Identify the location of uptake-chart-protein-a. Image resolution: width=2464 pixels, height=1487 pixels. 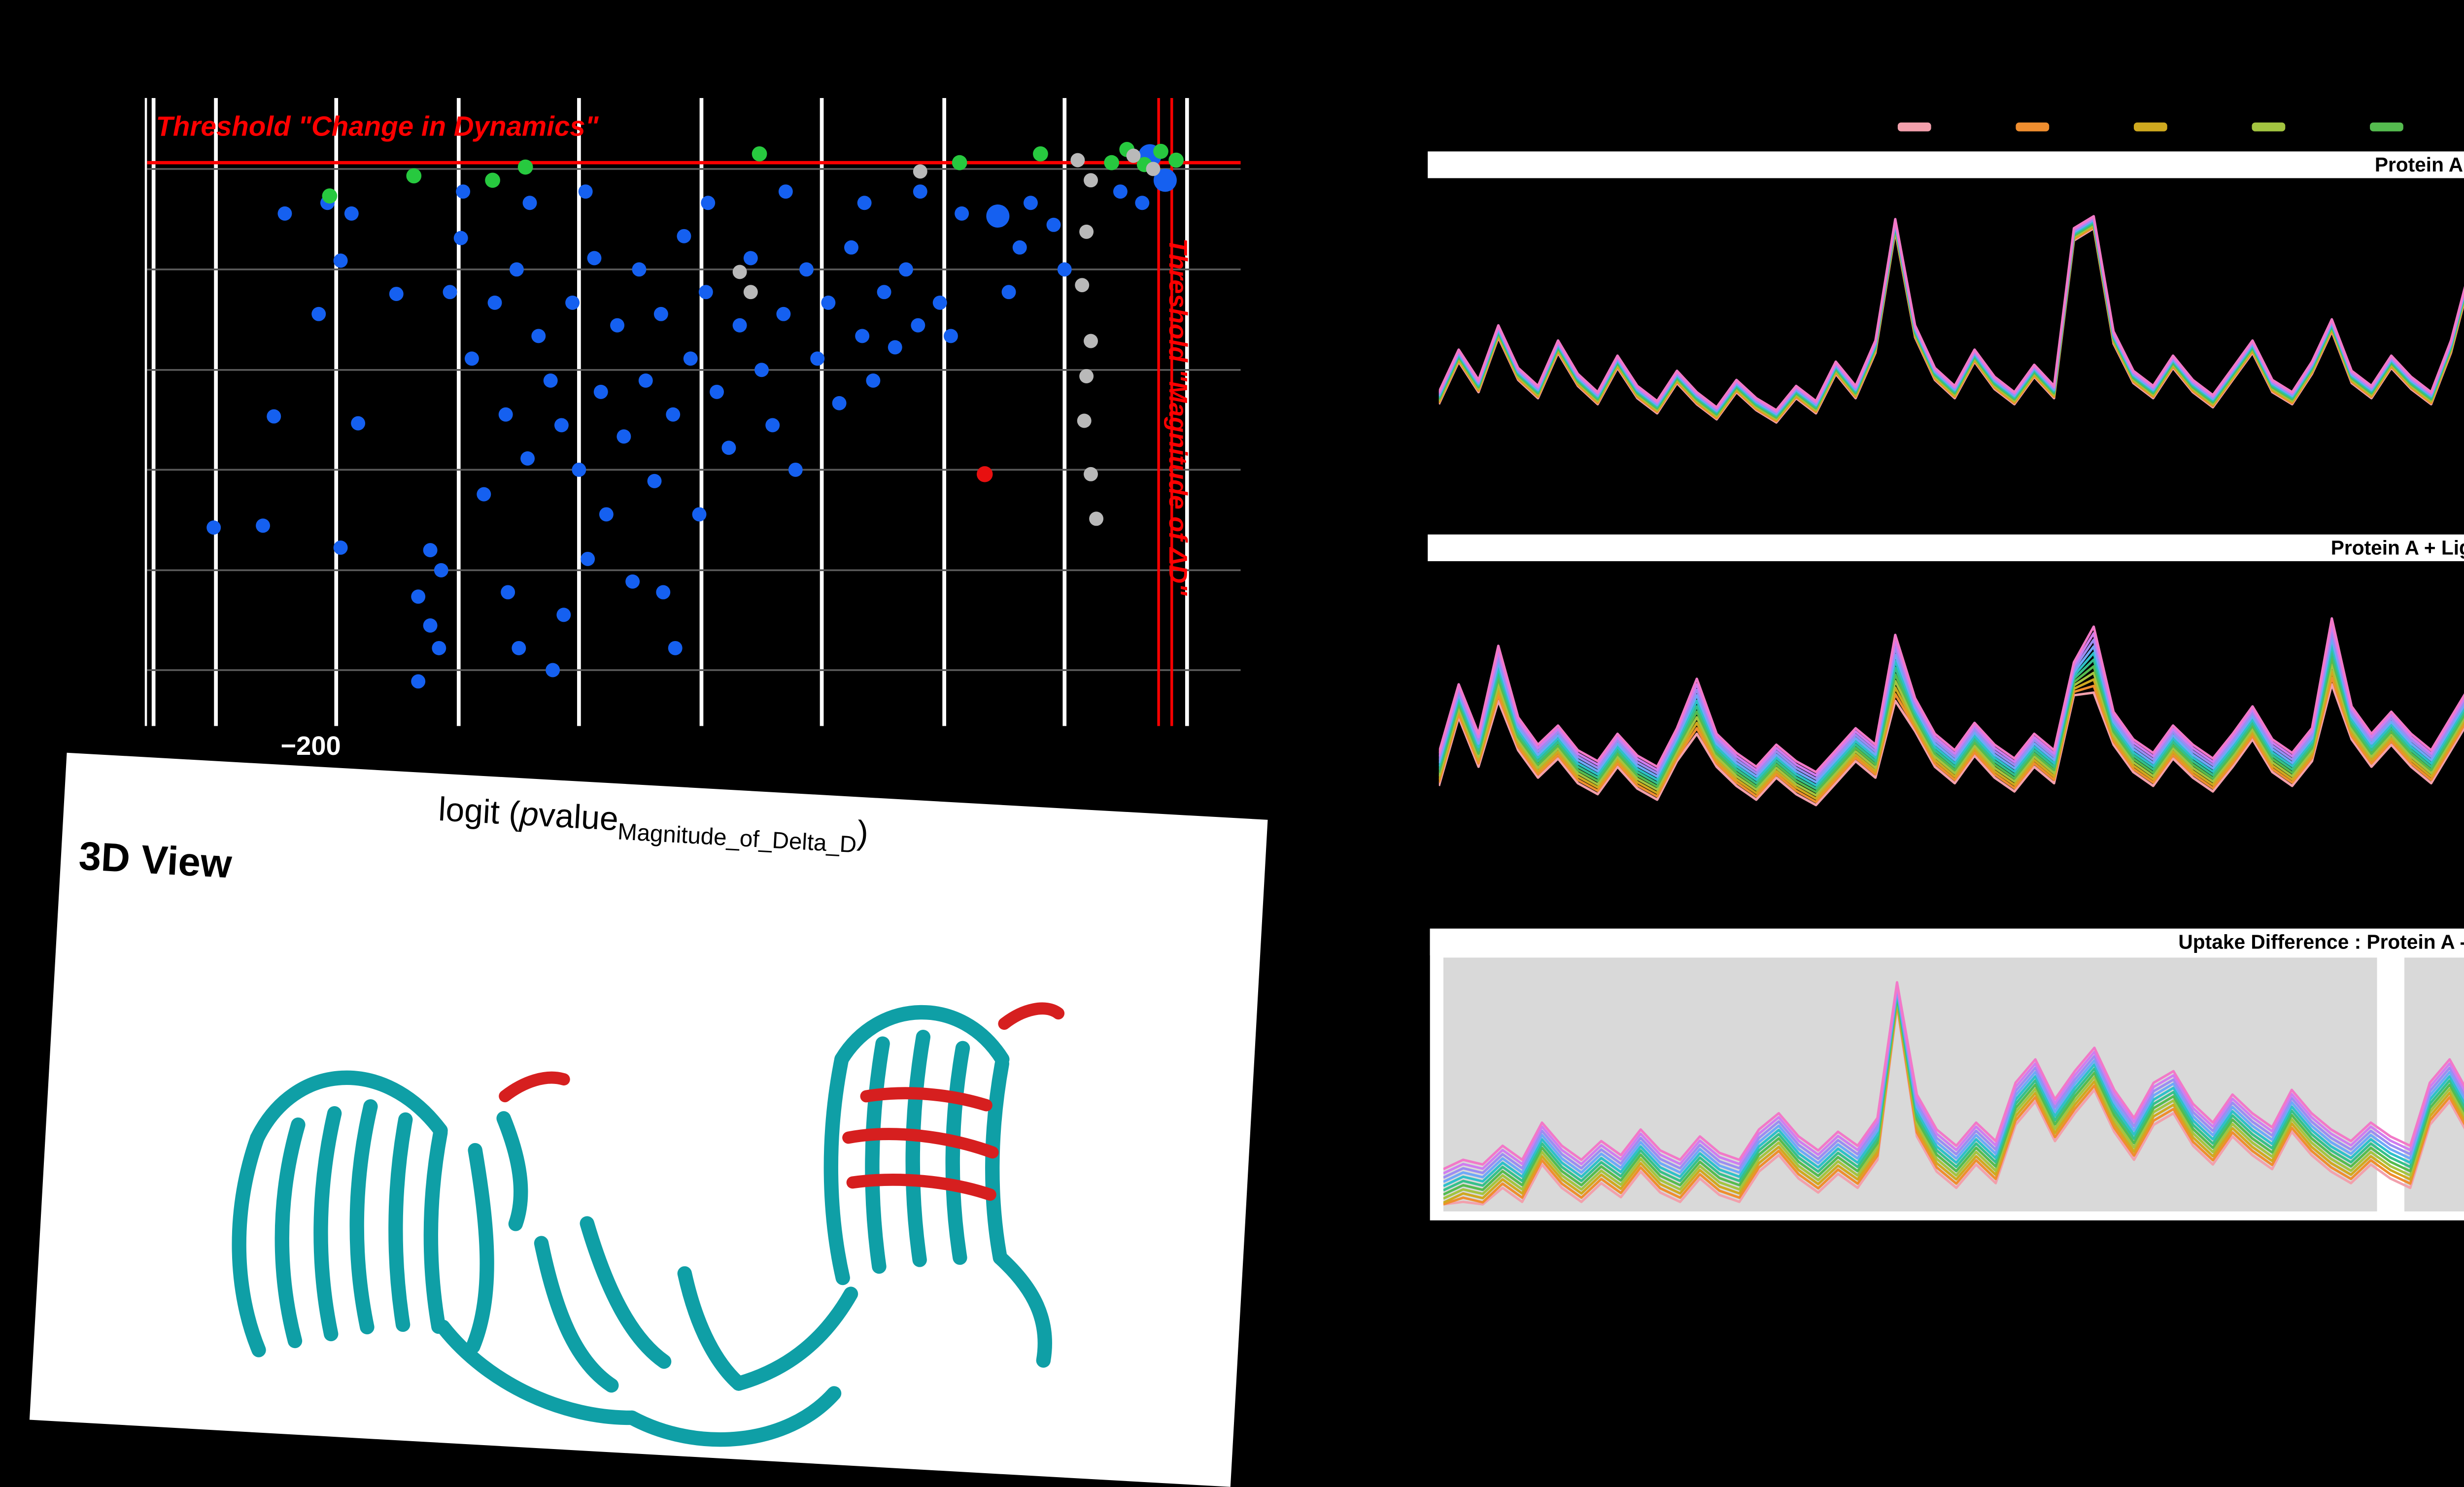
(1951, 352).